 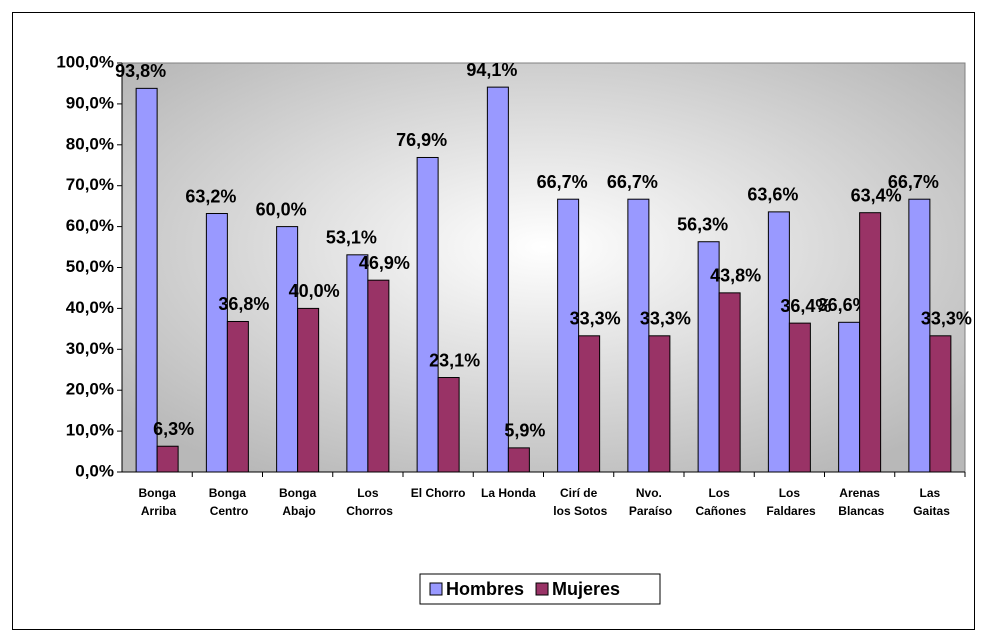 I want to click on x-tick-label: Cirí de los Sotos, so click(x=579, y=502).